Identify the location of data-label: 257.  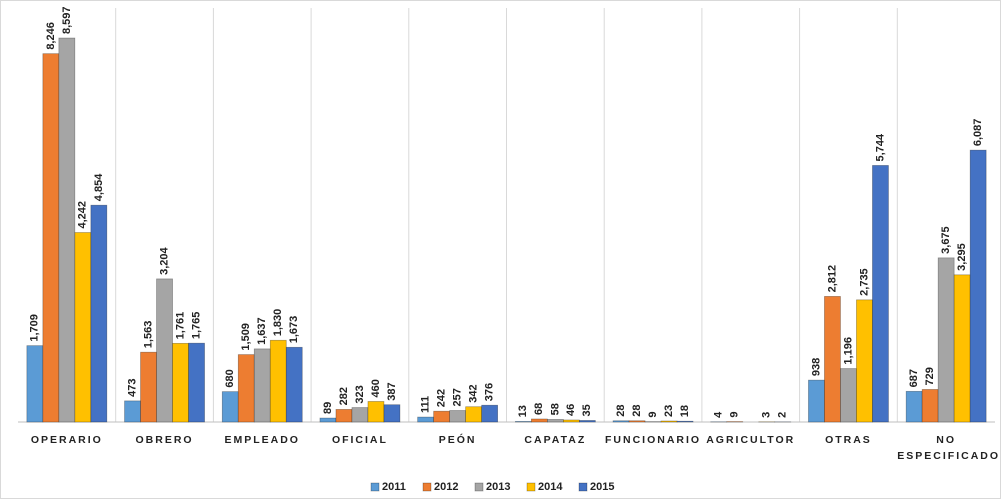
(458, 397).